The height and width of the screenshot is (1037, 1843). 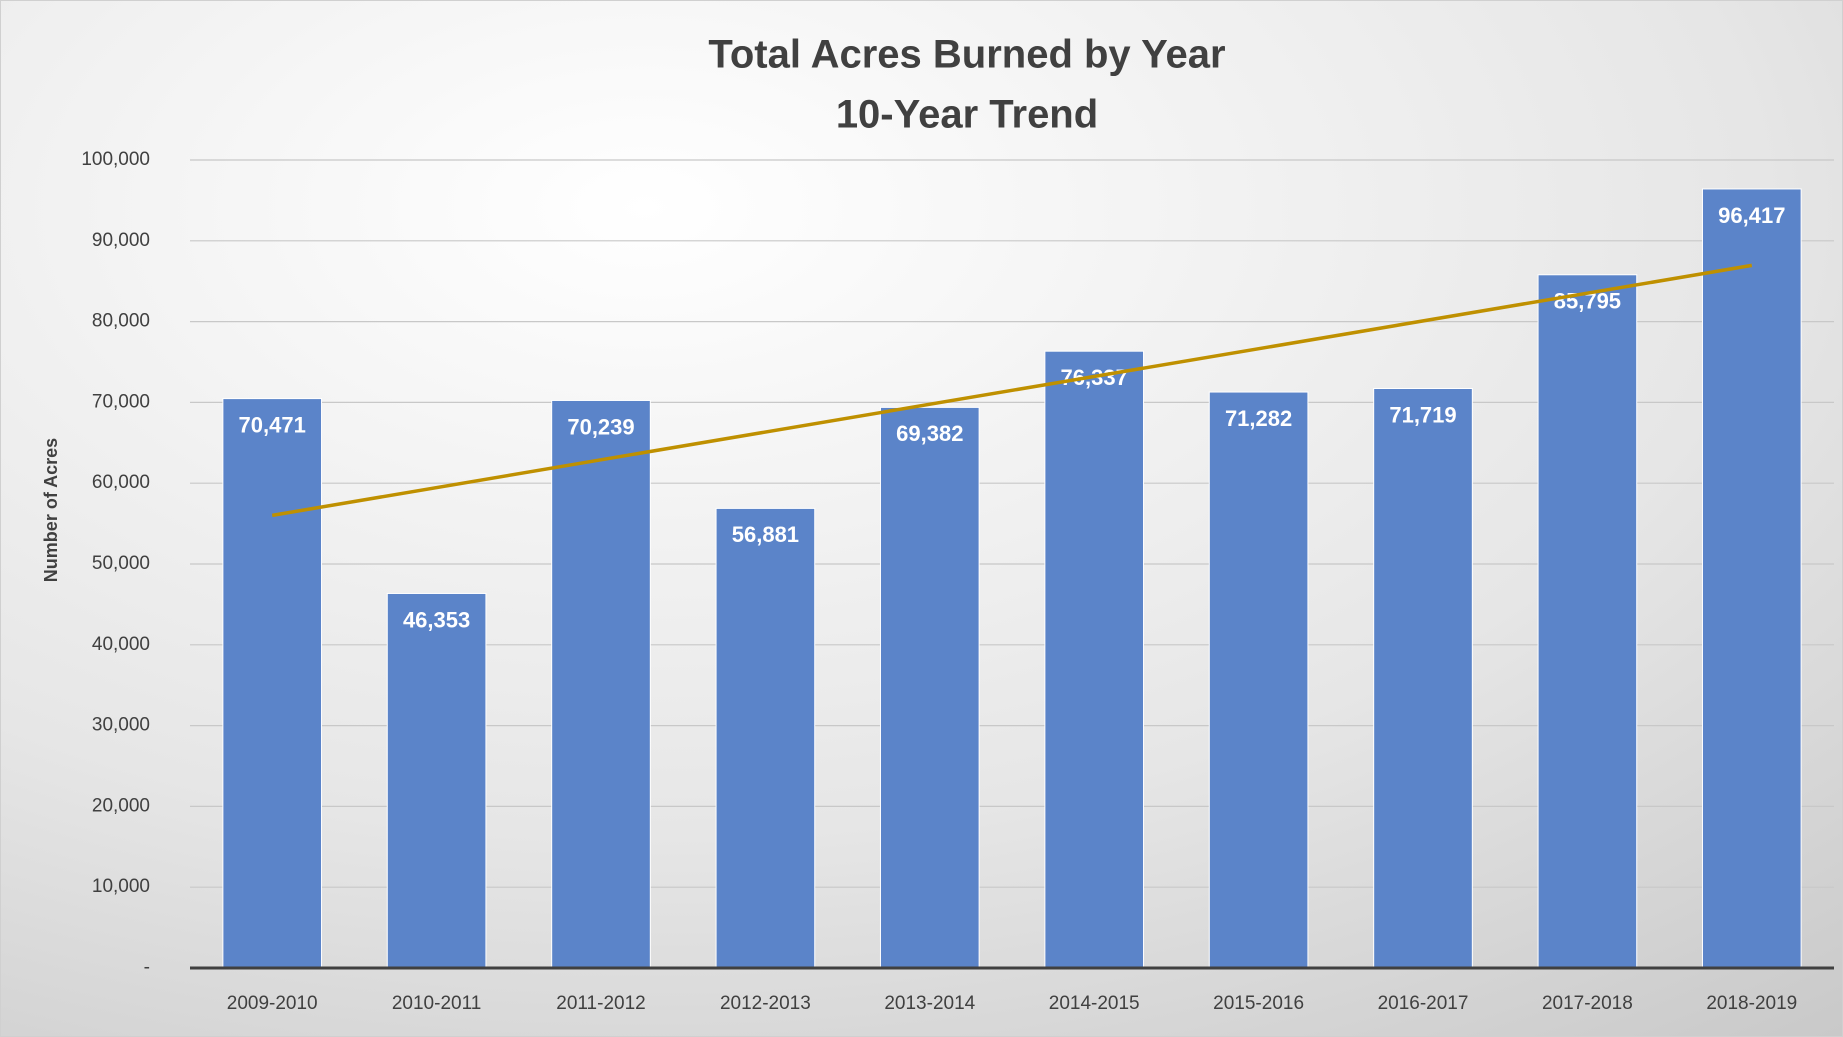 What do you see at coordinates (436, 1003) in the screenshot?
I see `x-tick-label: 2010-2011` at bounding box center [436, 1003].